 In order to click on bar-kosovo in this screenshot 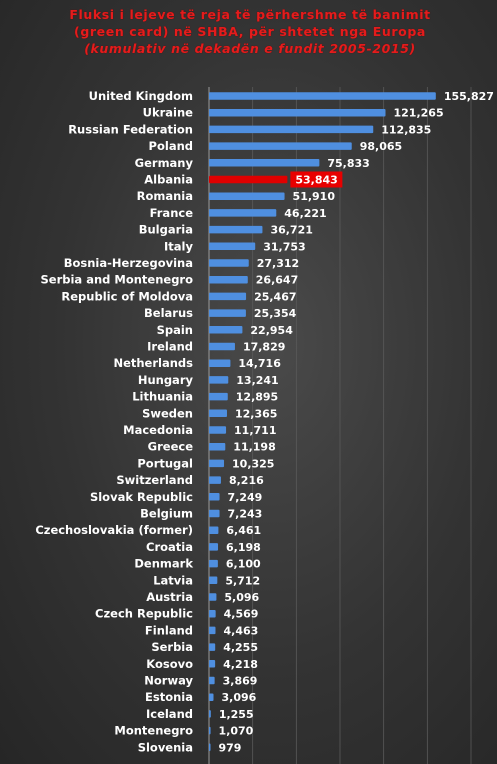, I will do `click(212, 664)`.